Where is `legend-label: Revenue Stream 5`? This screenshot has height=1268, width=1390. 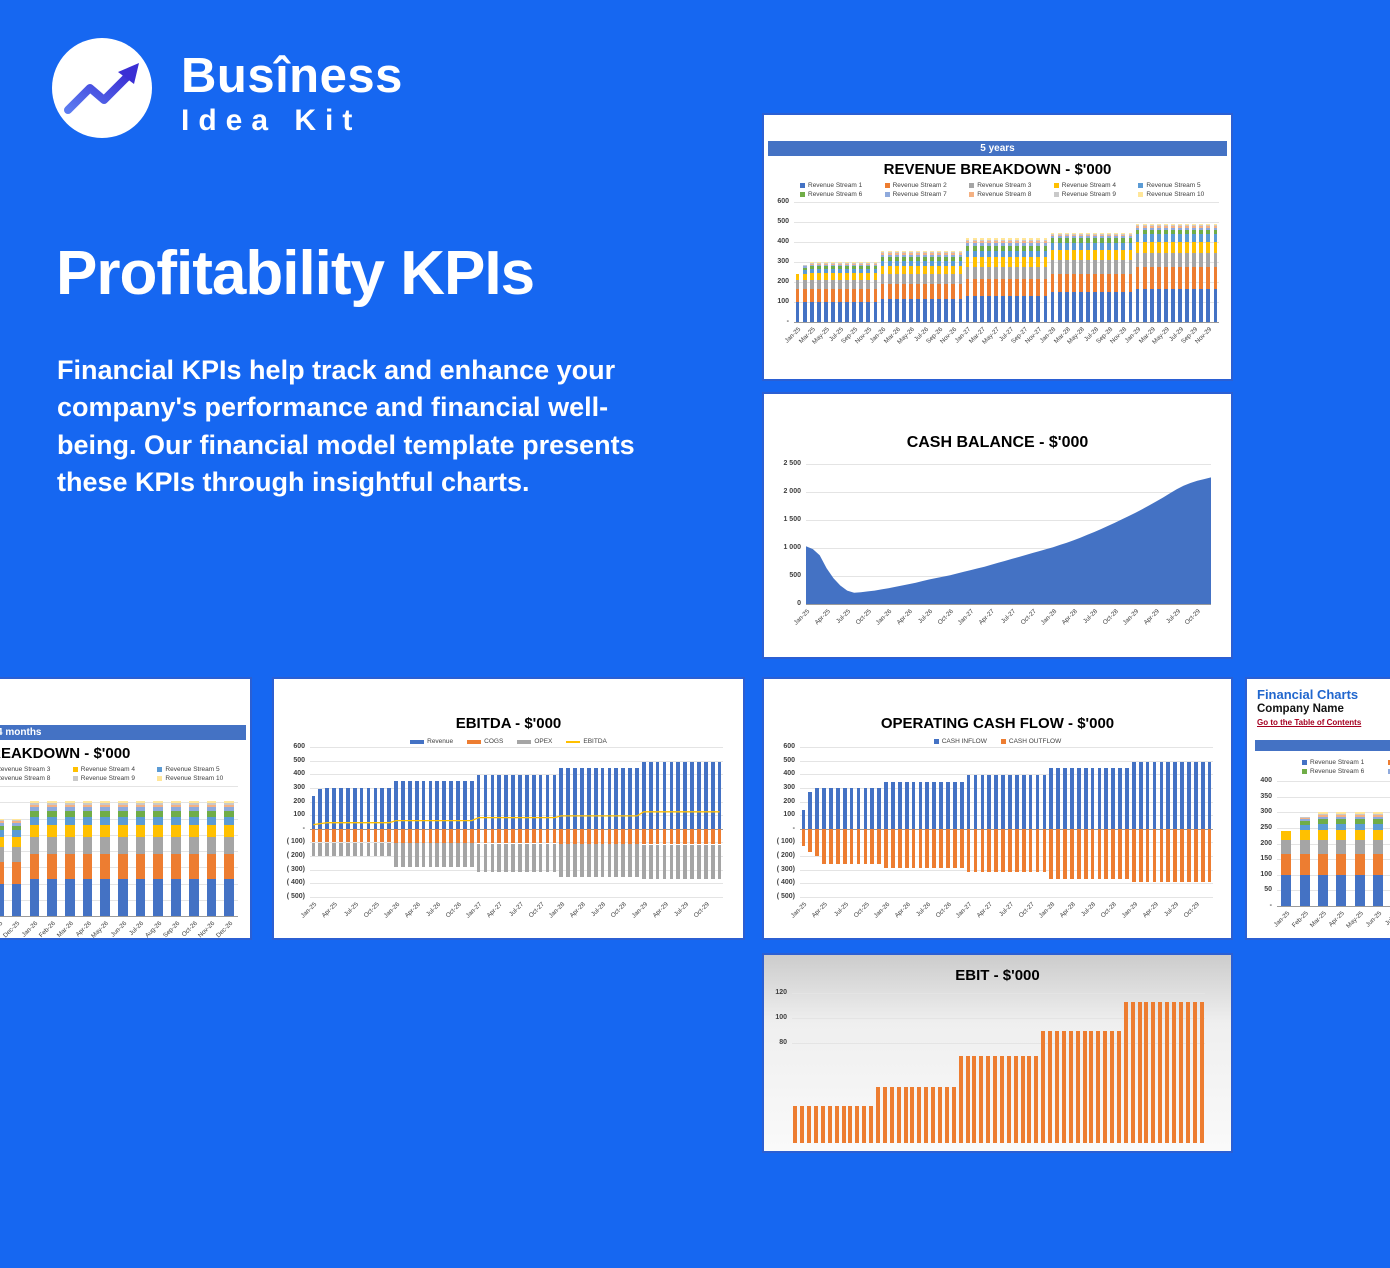
legend-label: Revenue Stream 5 is located at coordinates (192, 769).